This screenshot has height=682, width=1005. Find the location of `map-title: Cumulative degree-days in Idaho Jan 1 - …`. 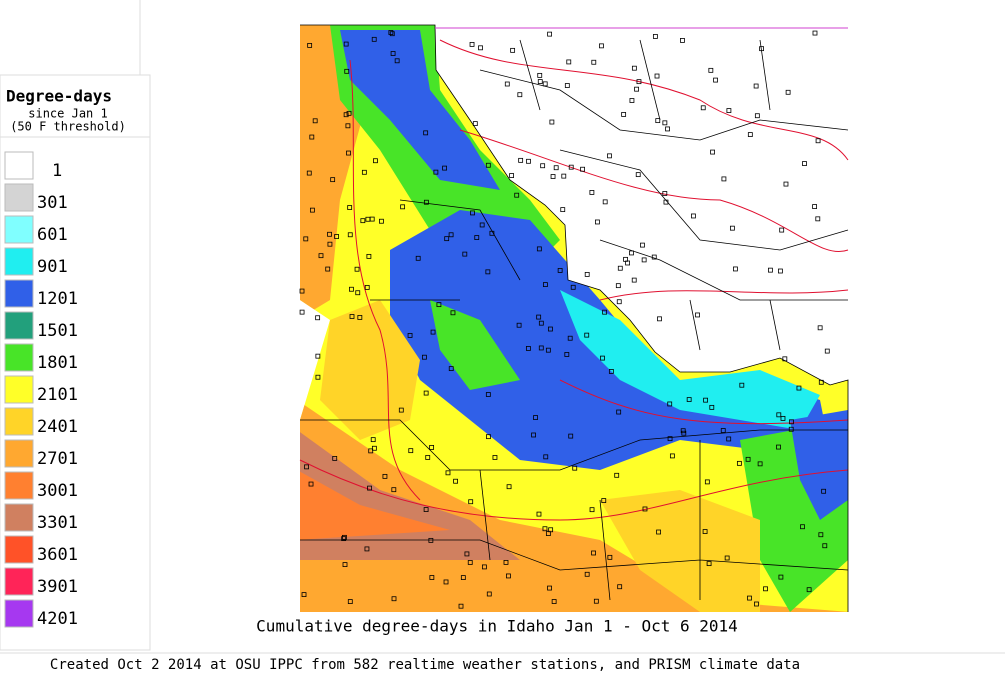

map-title: Cumulative degree-days in Idaho Jan 1 - … is located at coordinates (497, 626).